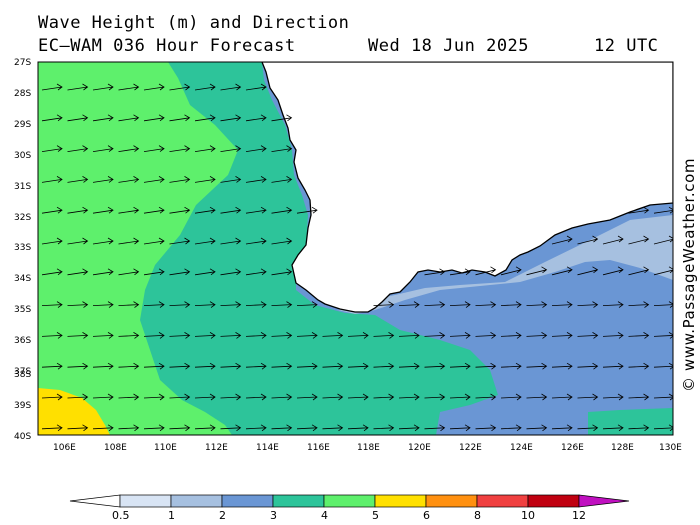 The height and width of the screenshot is (525, 700). I want to click on colorbar-tick-label: 3, so click(273, 515).